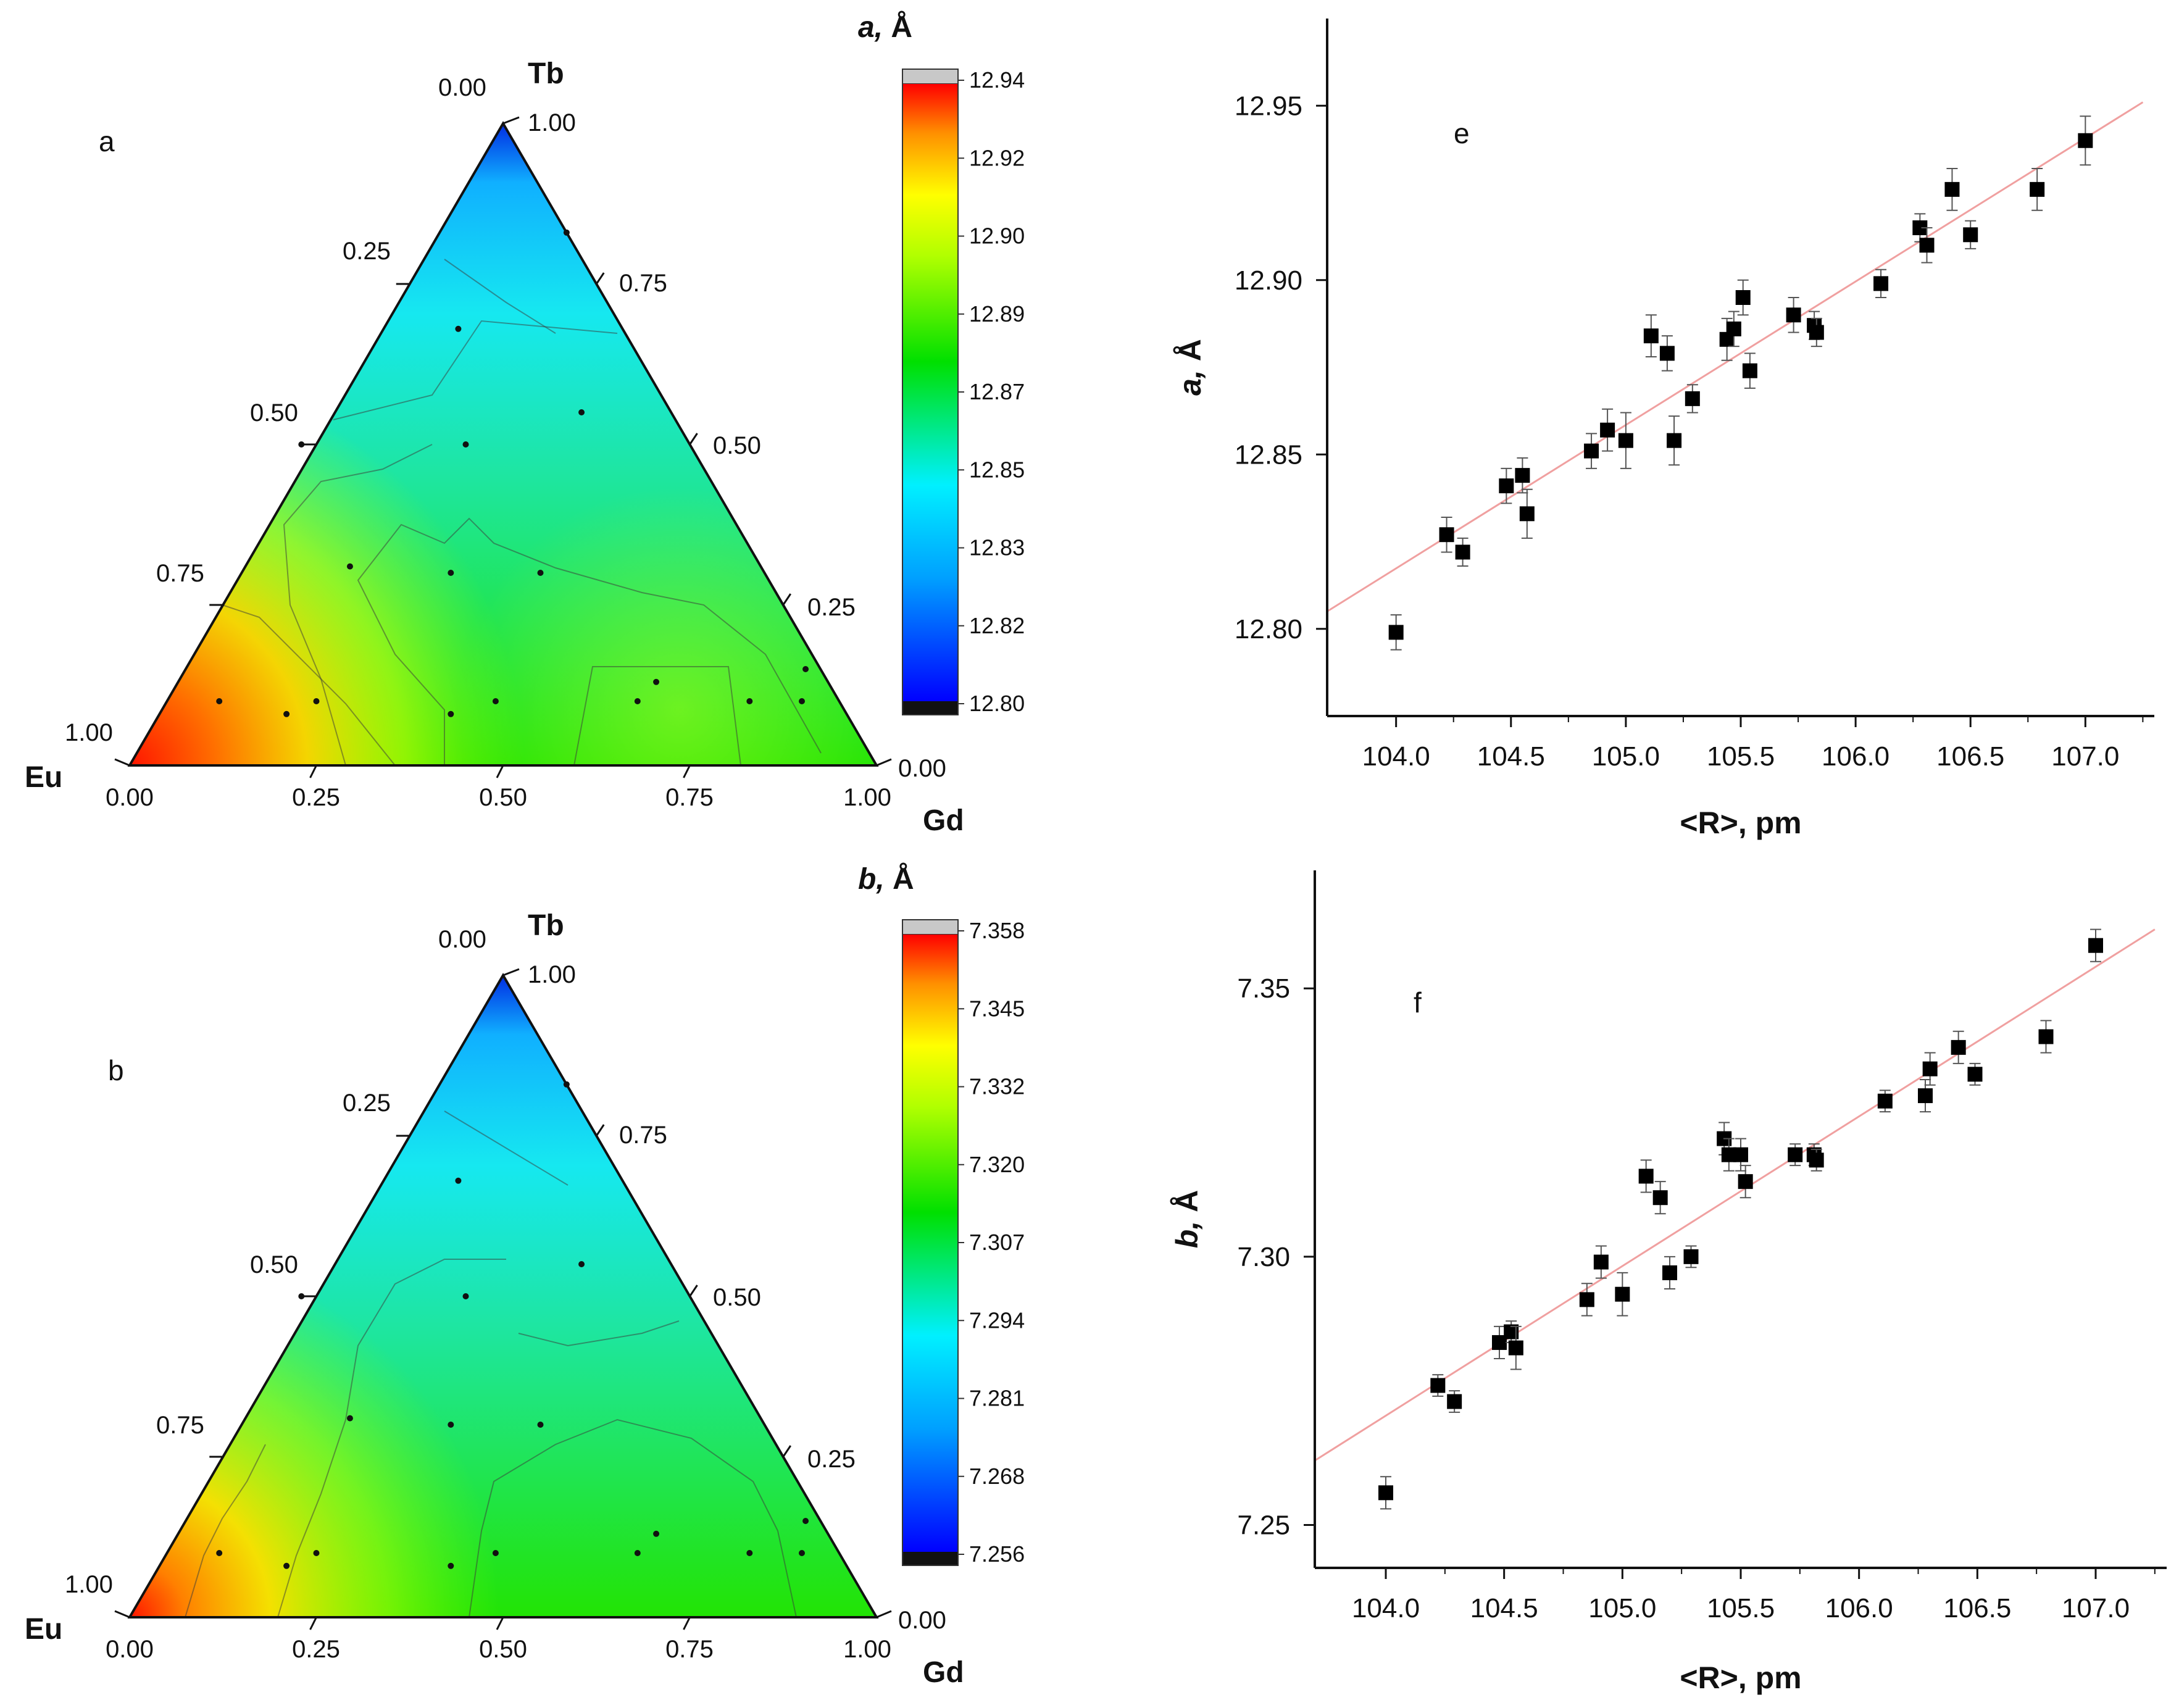  I want to click on ternary-ticks-a, so click(503, 447).